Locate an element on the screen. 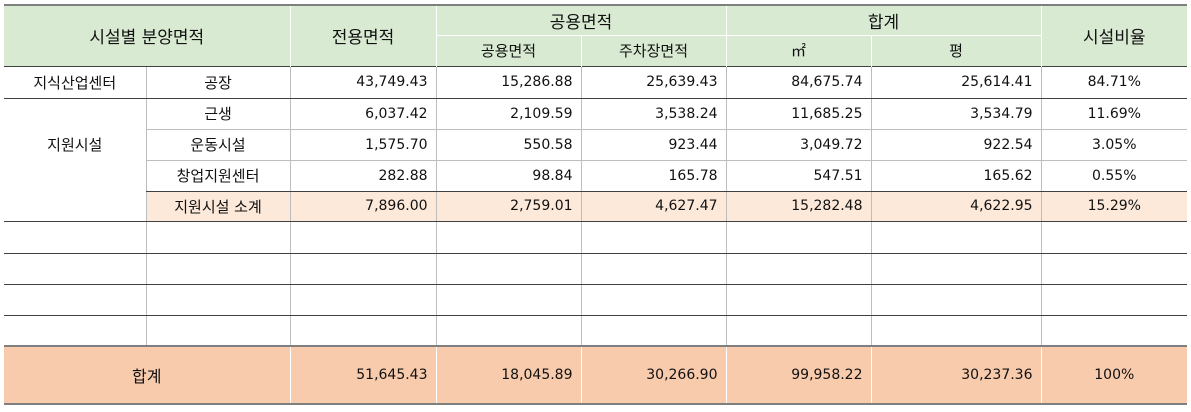 The width and height of the screenshot is (1191, 412). header-parking-area: 주차장면적 is located at coordinates (653, 50).